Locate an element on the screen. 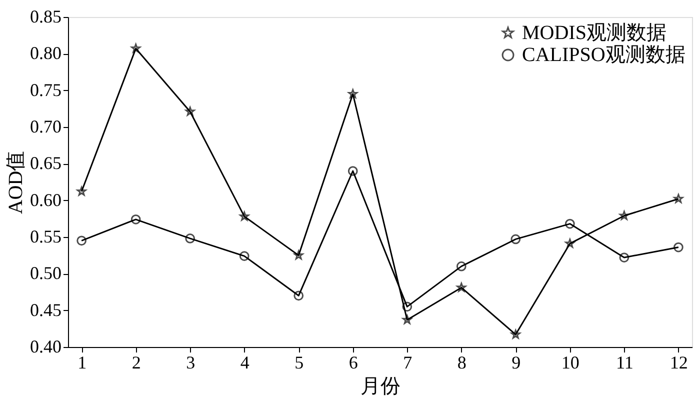 This screenshot has height=401, width=700. y-tick-label: 0.65 is located at coordinates (46, 163).